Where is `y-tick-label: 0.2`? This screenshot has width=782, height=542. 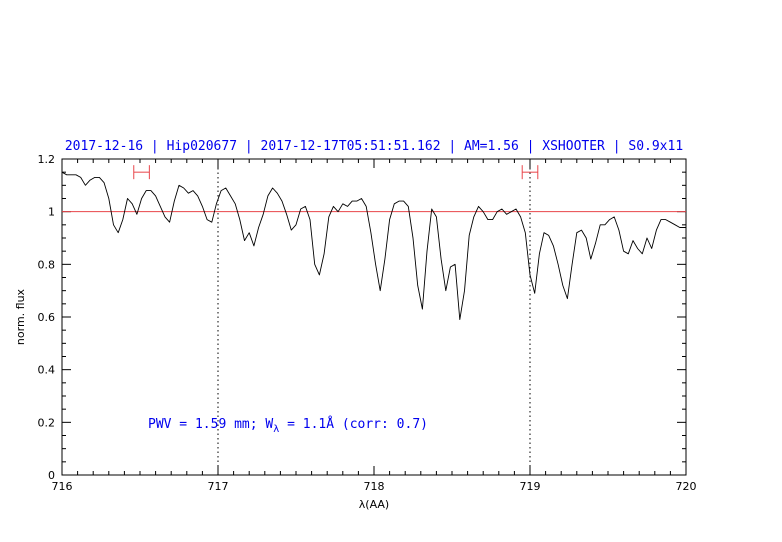
y-tick-label: 0.2 is located at coordinates (47, 422).